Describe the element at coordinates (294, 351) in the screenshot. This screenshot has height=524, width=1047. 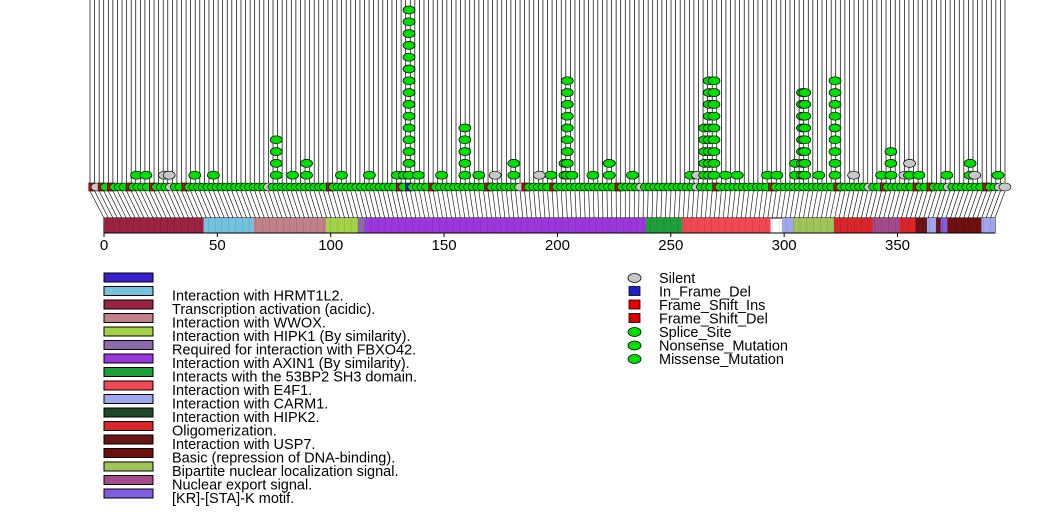
I see `legend-label: Required for interaction with FBXO42.` at that location.